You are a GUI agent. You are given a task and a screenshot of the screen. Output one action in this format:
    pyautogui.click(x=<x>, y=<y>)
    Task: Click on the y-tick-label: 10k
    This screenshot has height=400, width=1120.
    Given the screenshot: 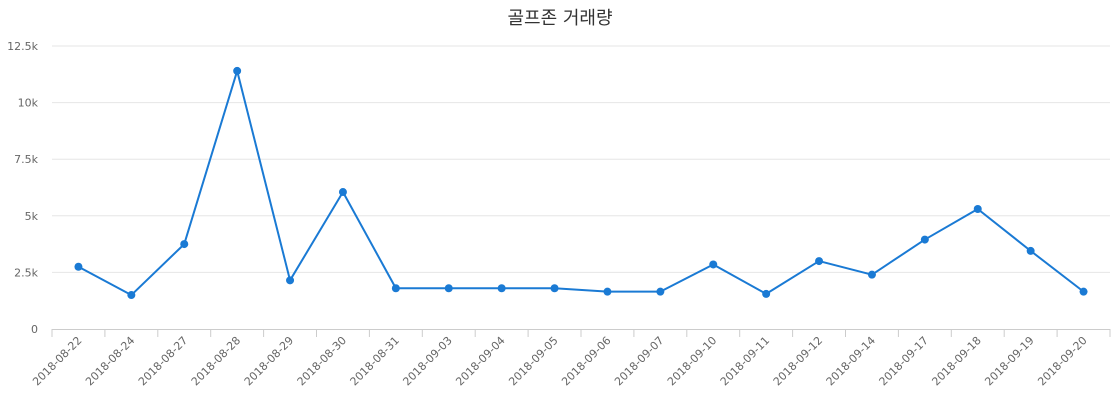 What is the action you would take?
    pyautogui.click(x=28, y=103)
    